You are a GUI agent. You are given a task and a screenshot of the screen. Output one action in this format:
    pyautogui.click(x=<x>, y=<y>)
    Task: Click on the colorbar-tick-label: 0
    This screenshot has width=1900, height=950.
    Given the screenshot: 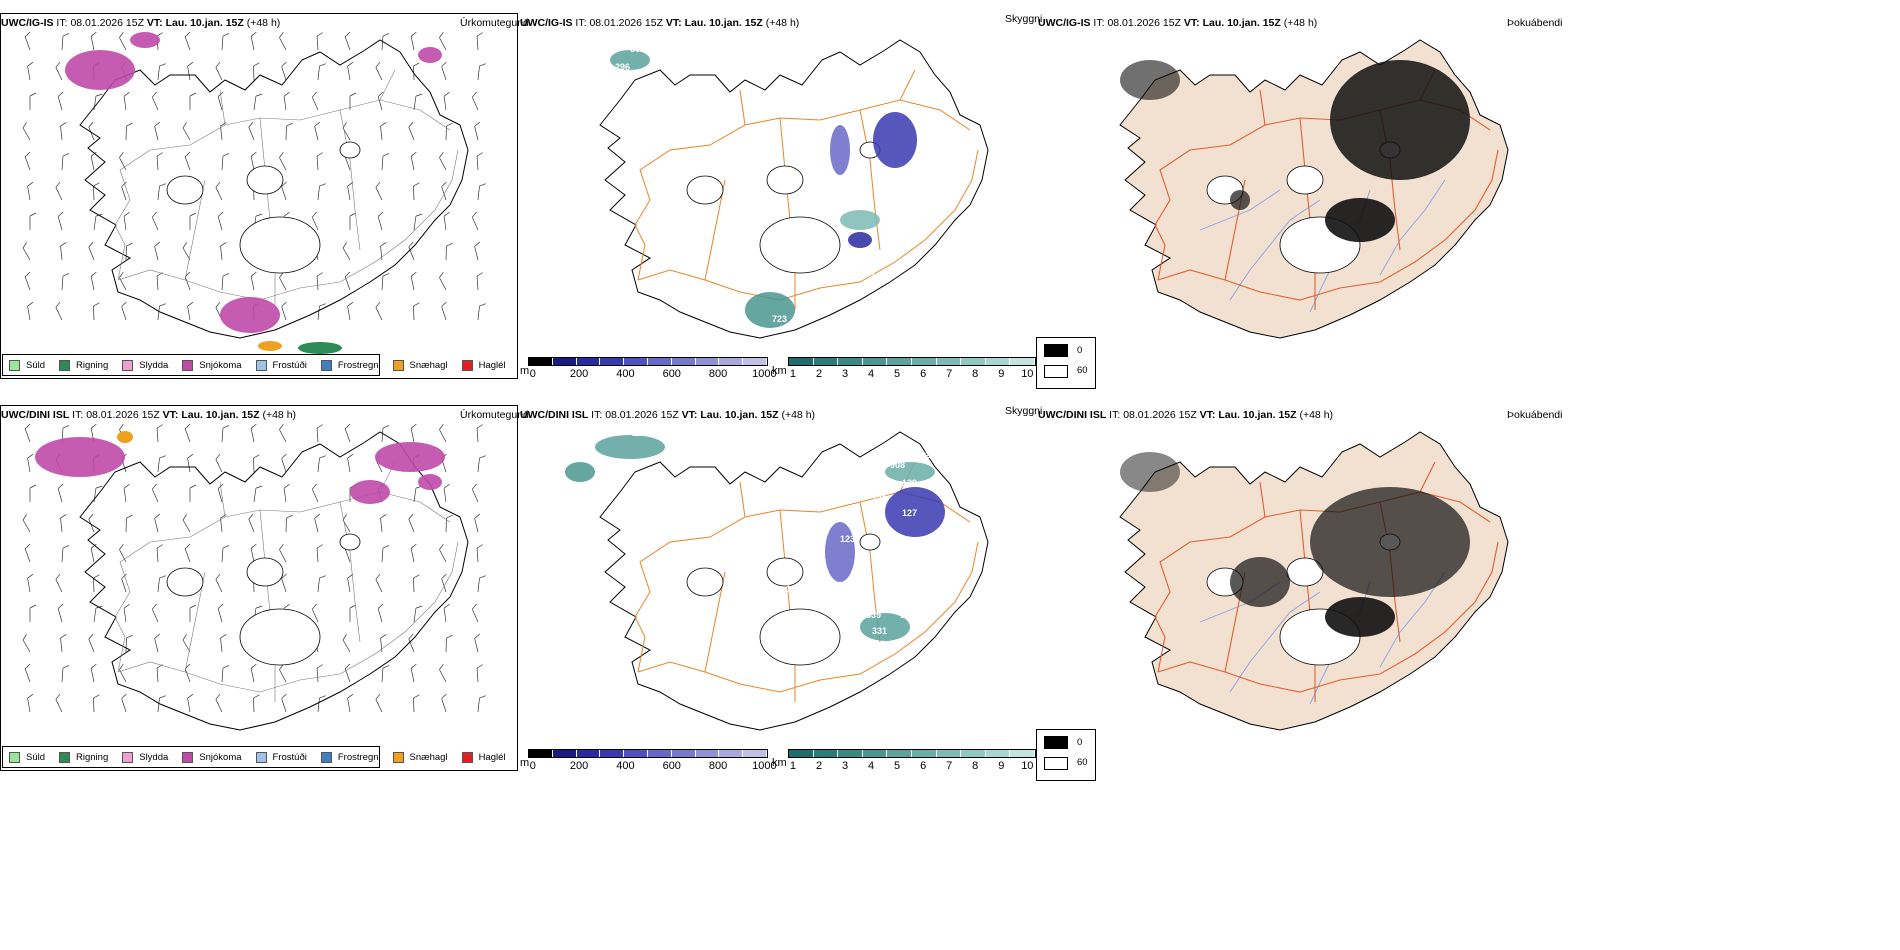 What is the action you would take?
    pyautogui.click(x=532, y=766)
    